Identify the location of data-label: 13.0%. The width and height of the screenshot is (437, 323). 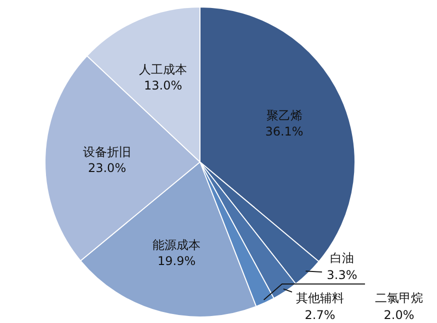
(163, 85).